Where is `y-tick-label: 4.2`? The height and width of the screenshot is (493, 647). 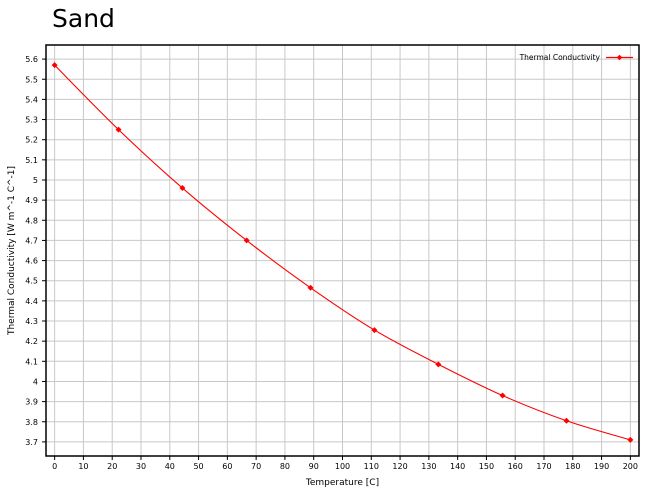
y-tick-label: 4.2 is located at coordinates (31, 341).